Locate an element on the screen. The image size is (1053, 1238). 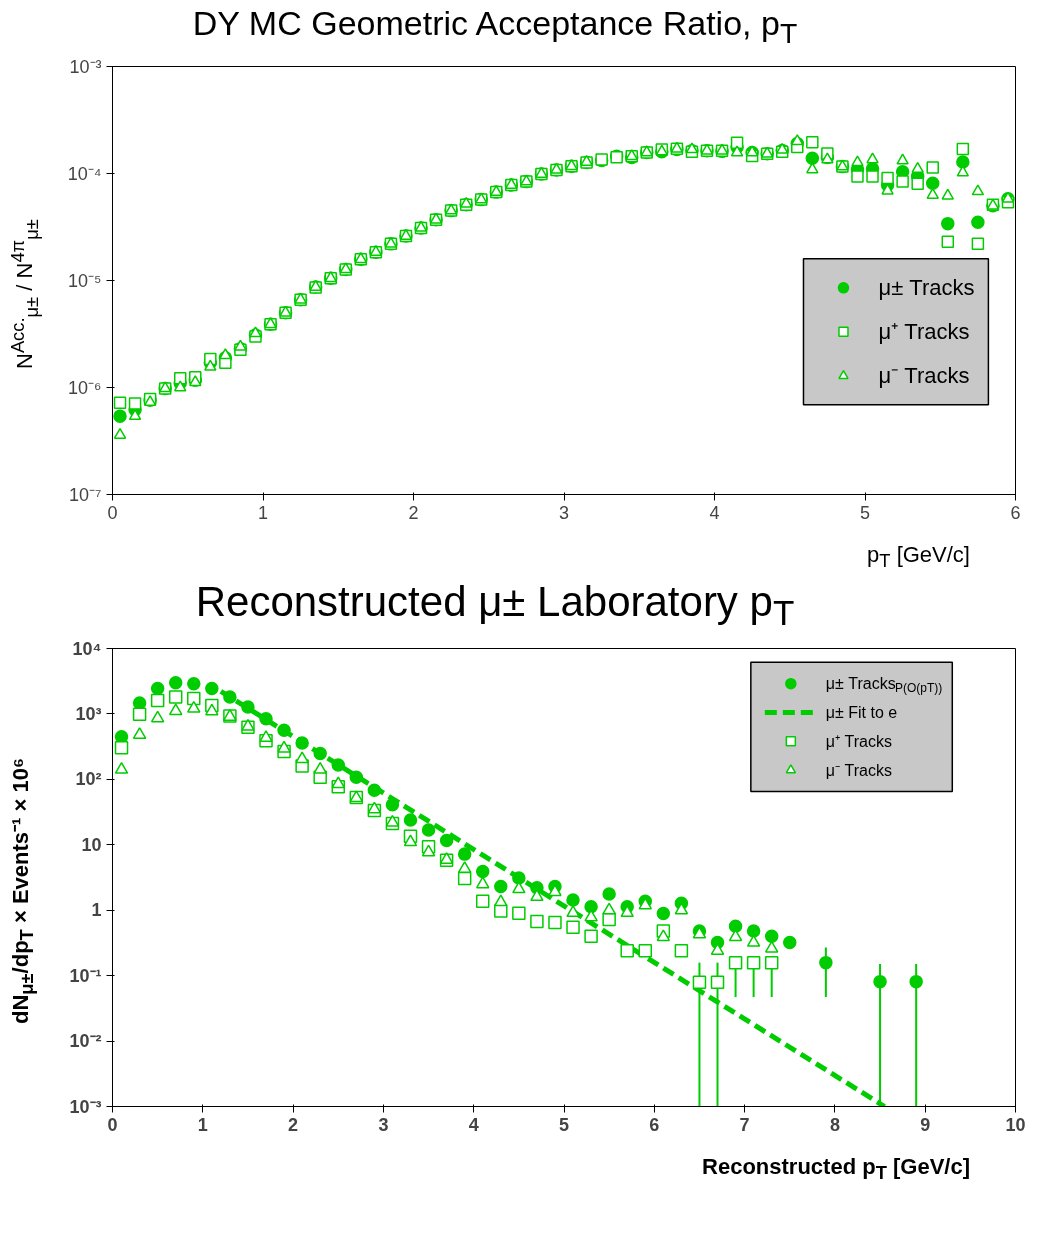
chart-title: Reconstructed μ± Laboratory p$_{T}$ is located at coordinates (495, 605).